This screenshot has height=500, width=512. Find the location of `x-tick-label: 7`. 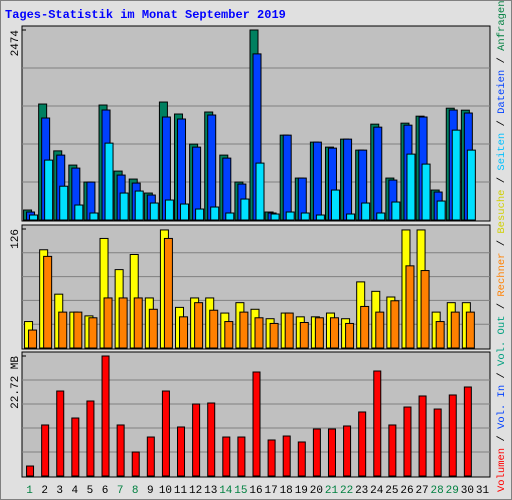

x-tick-label: 7 is located at coordinates (120, 491).